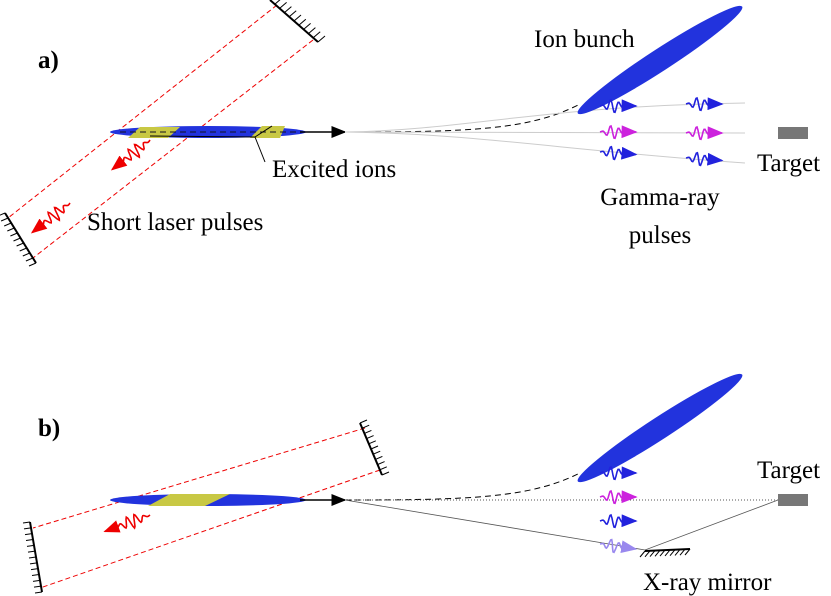 Image resolution: width=831 pixels, height=596 pixels. What do you see at coordinates (175, 222) in the screenshot?
I see `label: Short laser pulses` at bounding box center [175, 222].